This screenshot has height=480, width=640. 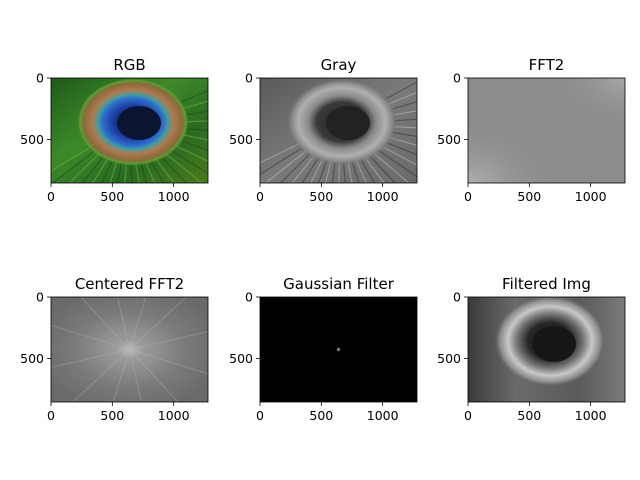 I want to click on fft-magnitude-uncentered-image, so click(x=546, y=130).